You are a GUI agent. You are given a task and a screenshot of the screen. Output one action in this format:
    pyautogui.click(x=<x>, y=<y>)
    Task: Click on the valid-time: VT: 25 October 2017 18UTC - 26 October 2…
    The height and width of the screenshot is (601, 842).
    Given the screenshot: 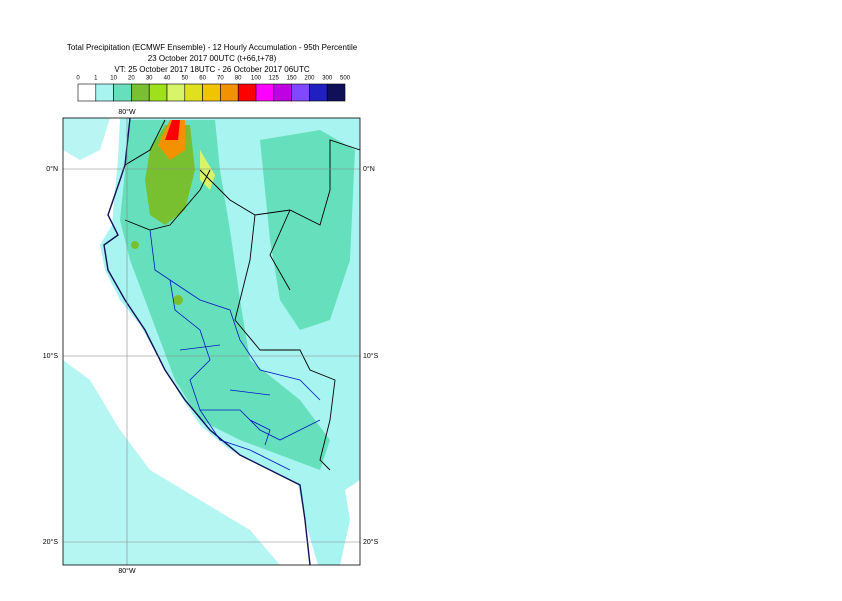 What is the action you would take?
    pyautogui.click(x=211, y=69)
    